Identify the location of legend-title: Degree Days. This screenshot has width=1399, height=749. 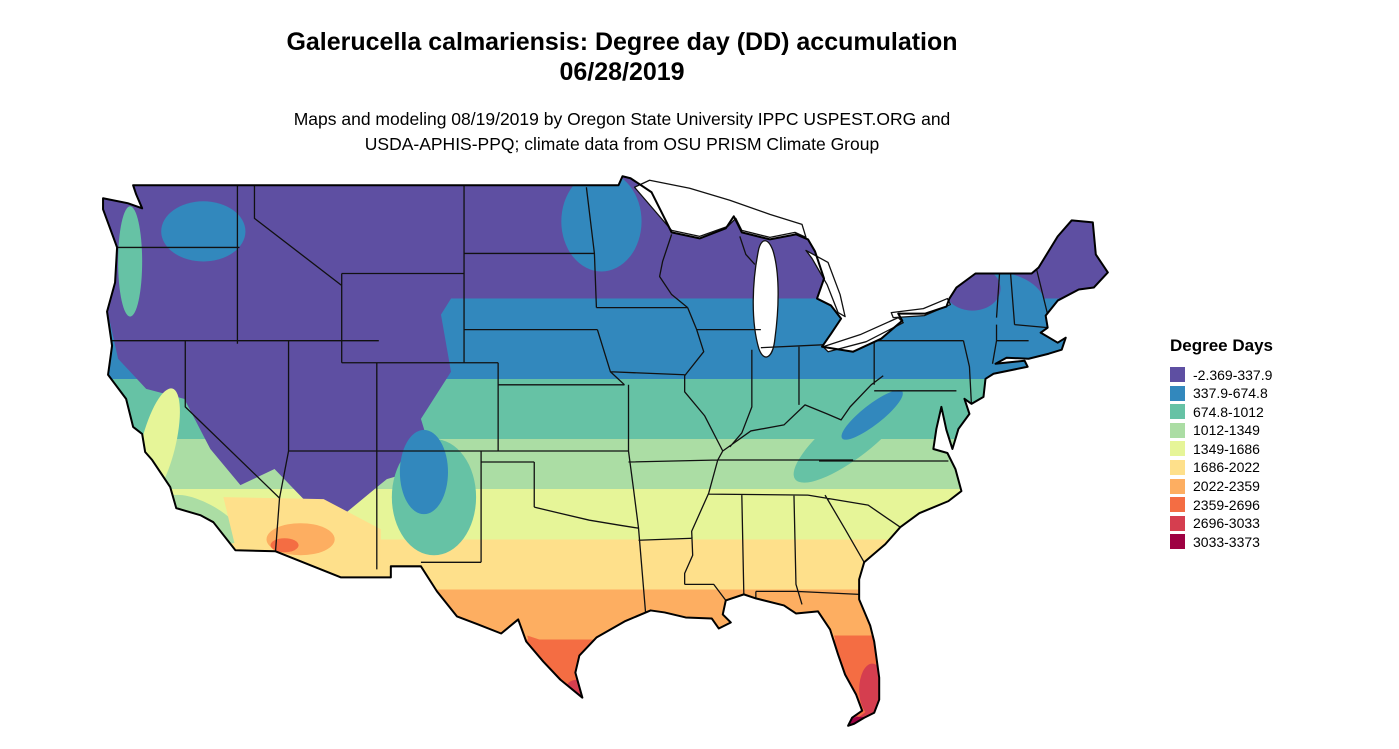
(1222, 345).